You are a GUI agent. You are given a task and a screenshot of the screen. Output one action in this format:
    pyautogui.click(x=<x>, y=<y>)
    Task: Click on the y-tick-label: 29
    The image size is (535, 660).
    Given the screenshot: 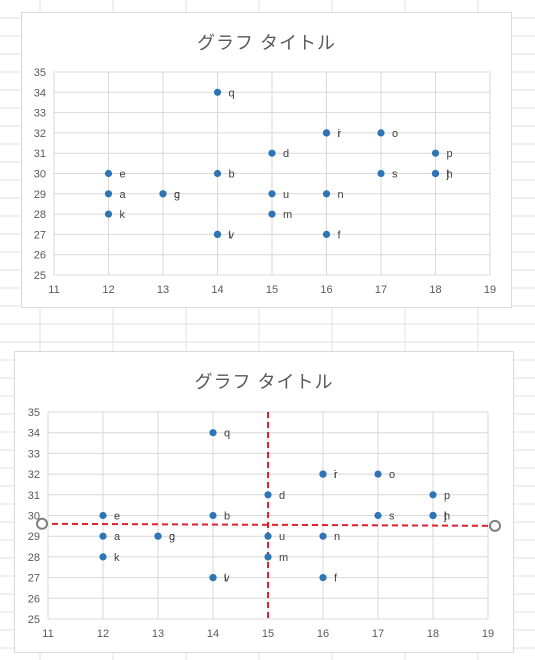 What is the action you would take?
    pyautogui.click(x=34, y=537)
    